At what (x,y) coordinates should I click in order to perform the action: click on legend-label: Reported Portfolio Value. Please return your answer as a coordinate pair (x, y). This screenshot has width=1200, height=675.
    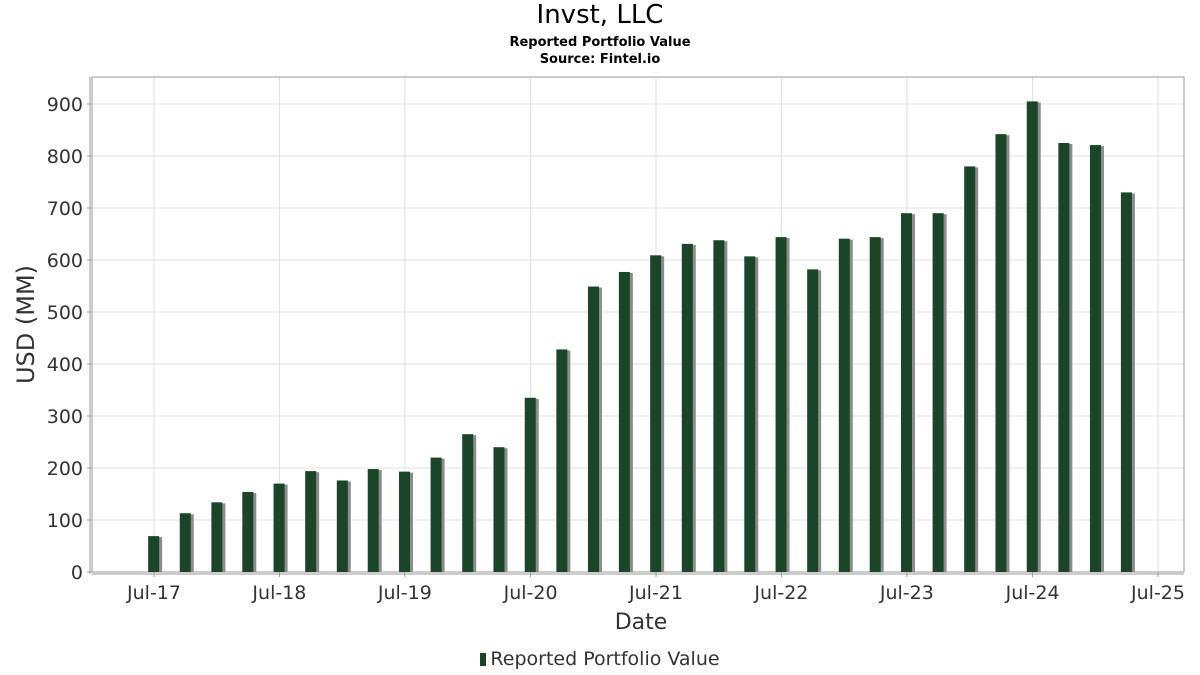
    Looking at the image, I should click on (605, 659).